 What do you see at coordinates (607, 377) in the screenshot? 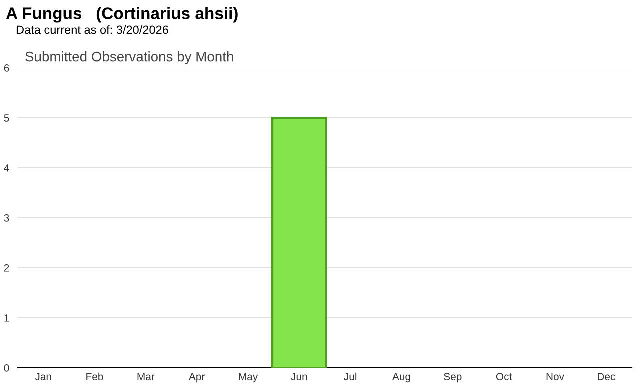
I see `x-tick-label: Dec` at bounding box center [607, 377].